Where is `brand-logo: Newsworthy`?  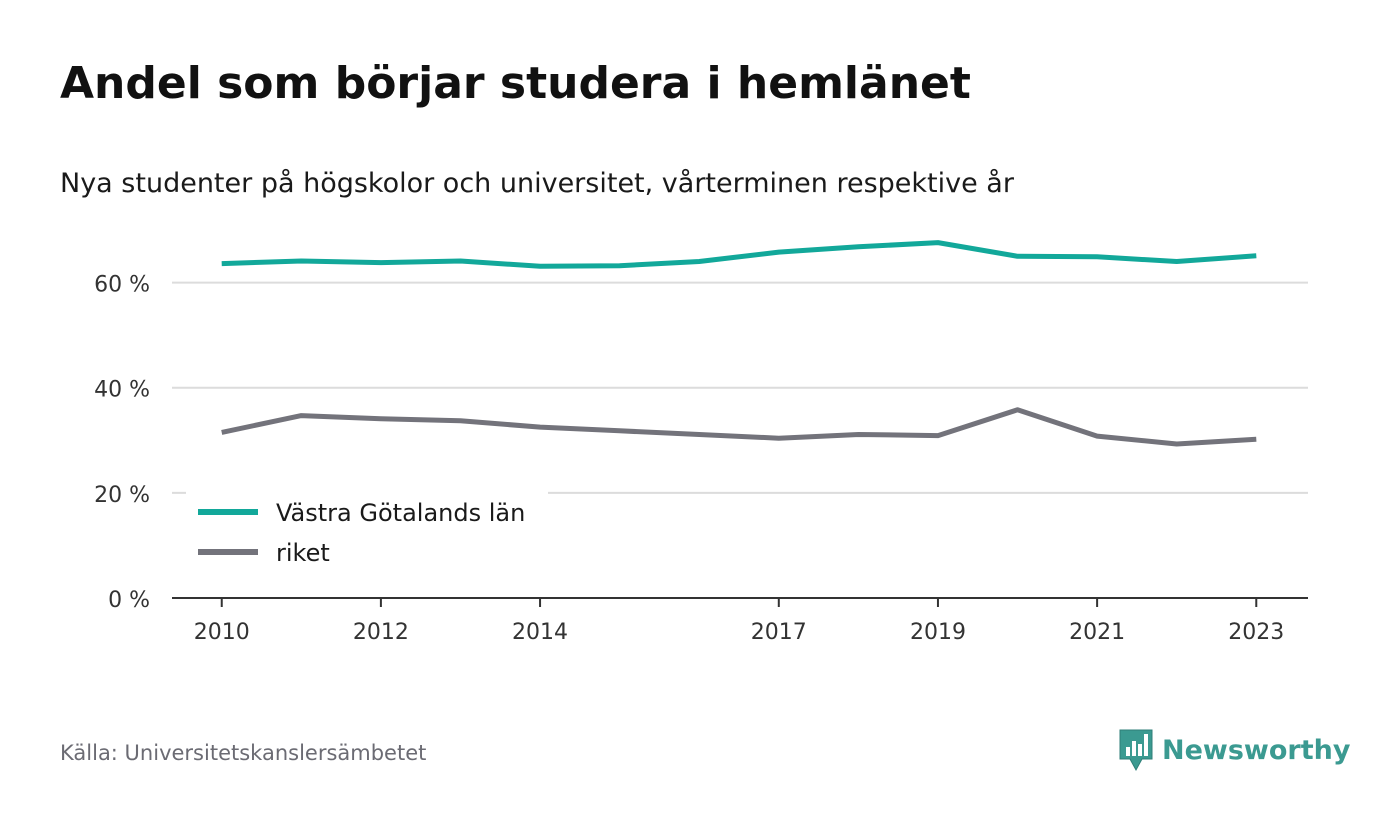
brand-logo: Newsworthy is located at coordinates (1234, 750).